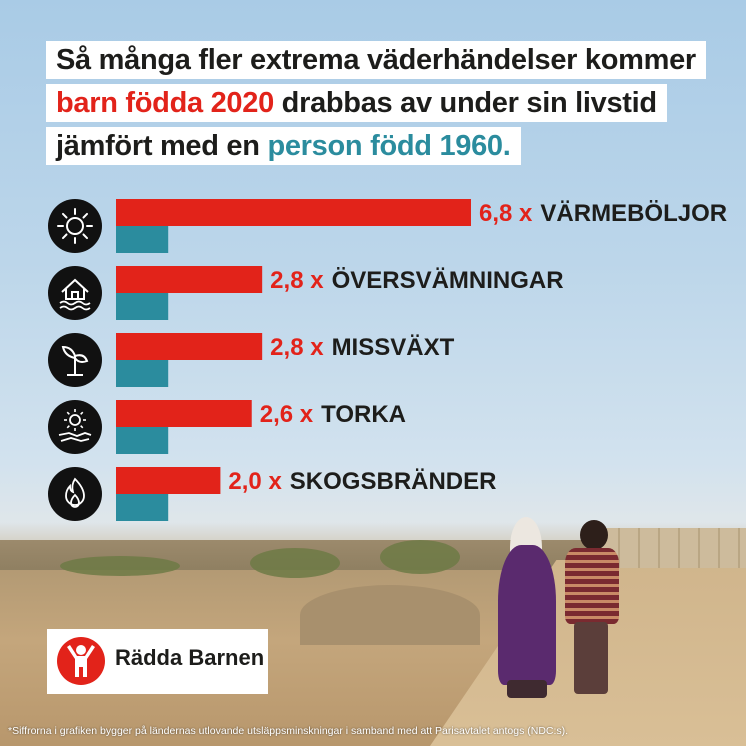  What do you see at coordinates (75, 494) in the screenshot?
I see `flame-icon` at bounding box center [75, 494].